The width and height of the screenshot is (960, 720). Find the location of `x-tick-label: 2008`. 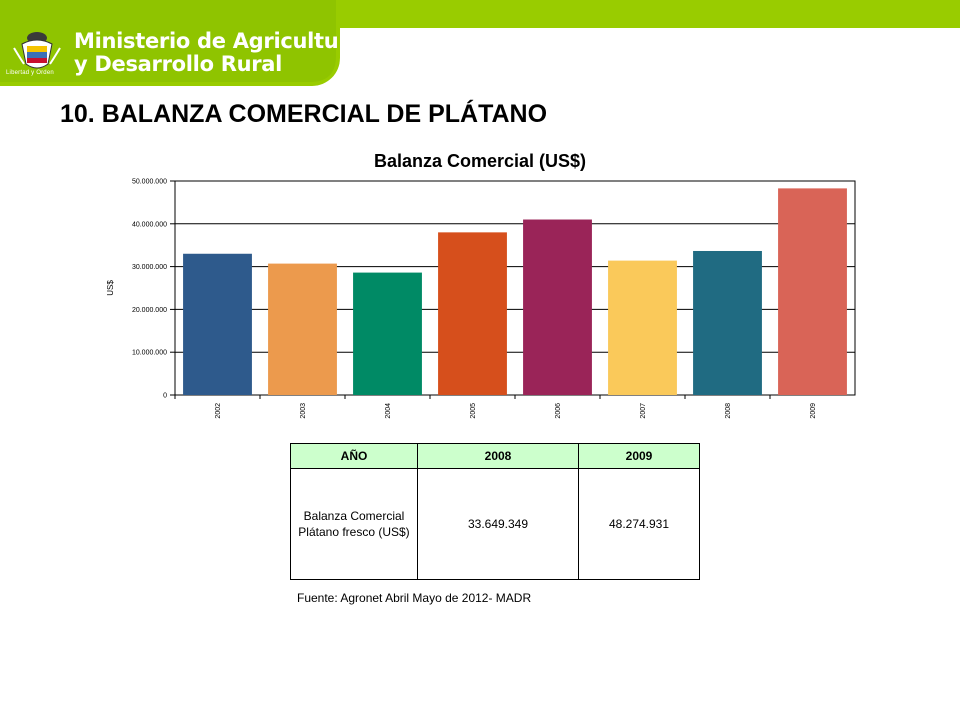

x-tick-label: 2008 is located at coordinates (728, 411).